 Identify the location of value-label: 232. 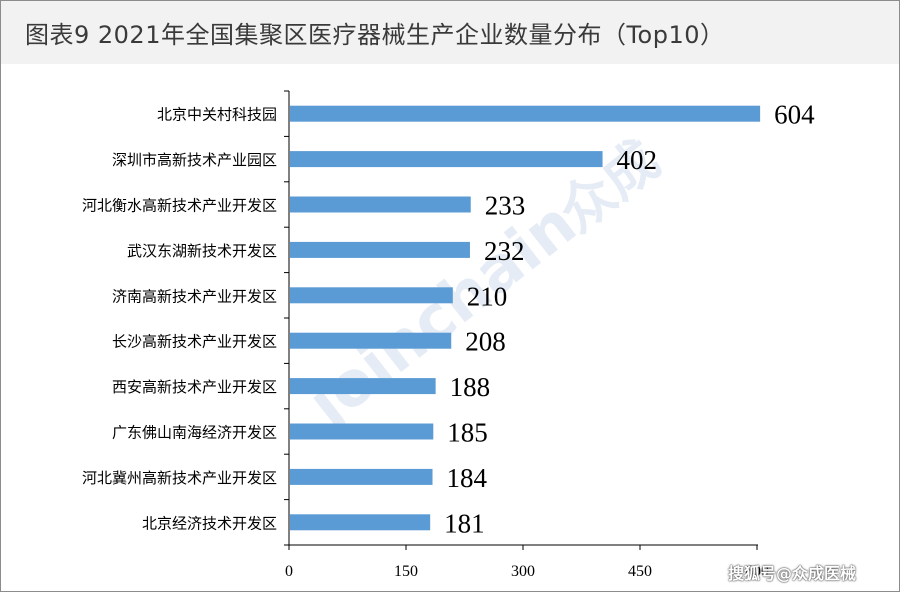
(504, 251).